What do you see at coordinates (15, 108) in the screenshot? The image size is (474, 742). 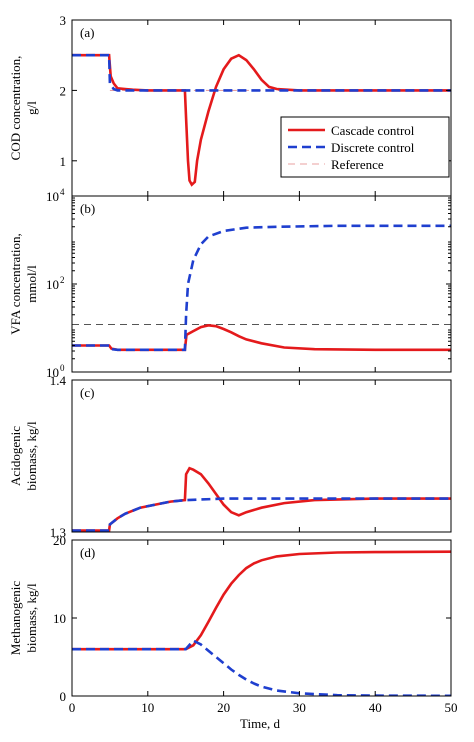 I see `y-axis-label: COD concentration,` at bounding box center [15, 108].